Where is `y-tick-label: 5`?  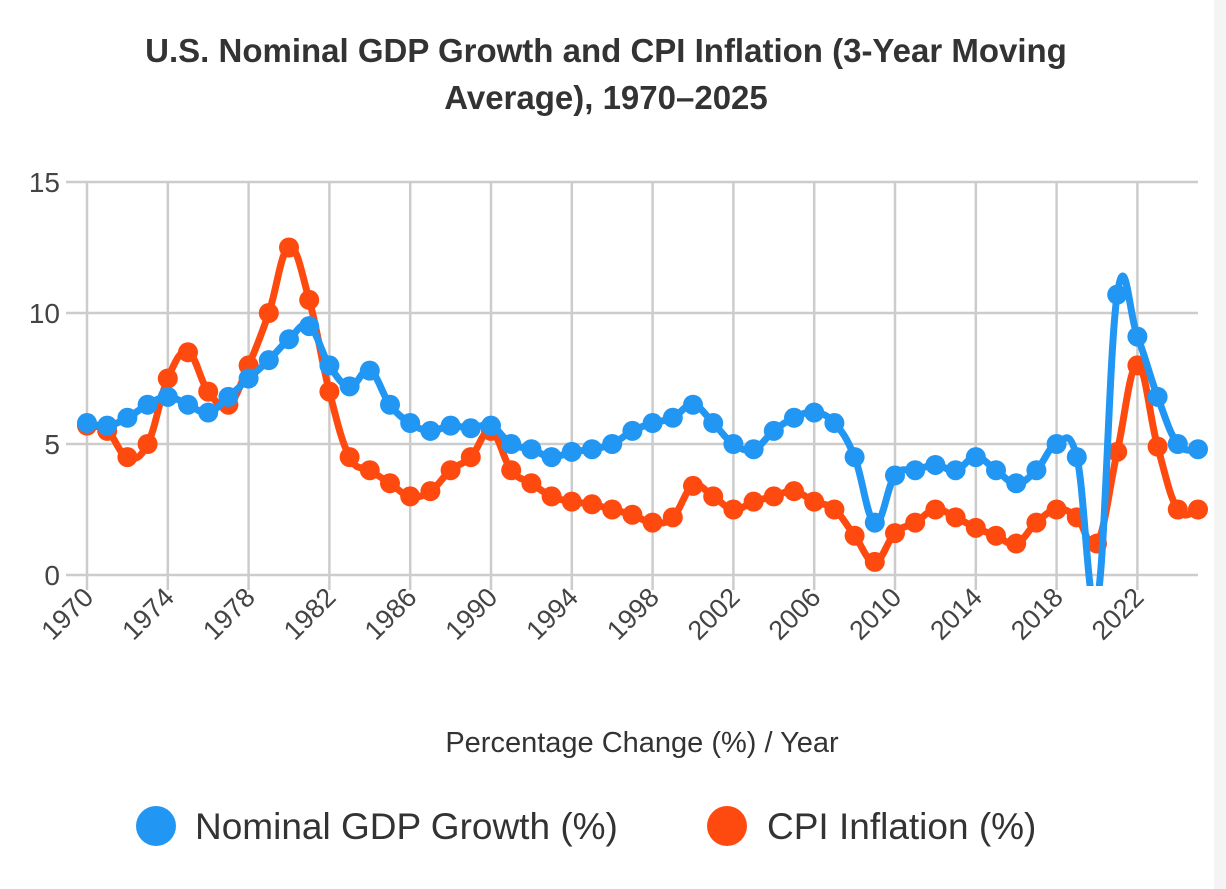
y-tick-label: 5 is located at coordinates (52, 444).